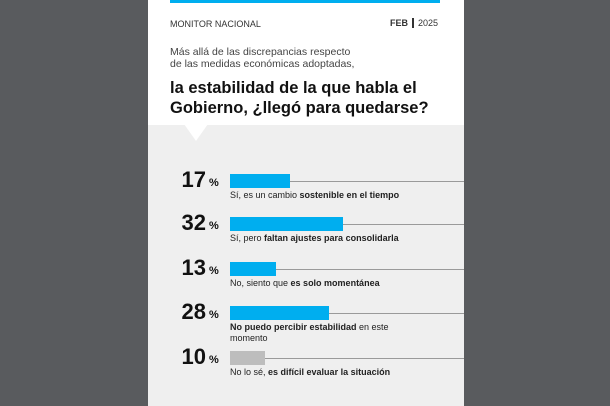 The width and height of the screenshot is (610, 406). What do you see at coordinates (293, 327) in the screenshot?
I see `label-part: No puedo percibir estabilidad` at bounding box center [293, 327].